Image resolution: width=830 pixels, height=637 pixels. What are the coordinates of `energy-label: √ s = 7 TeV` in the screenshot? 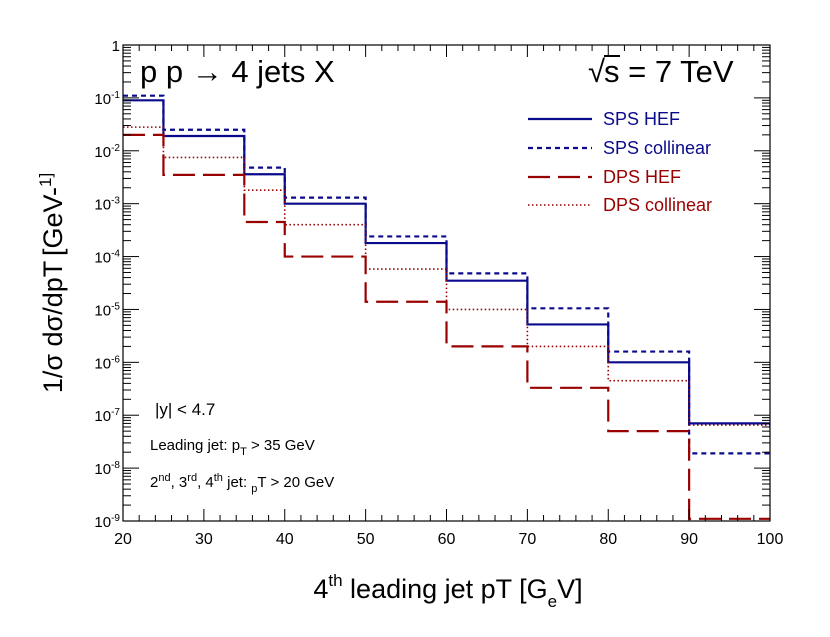 It's located at (661, 71).